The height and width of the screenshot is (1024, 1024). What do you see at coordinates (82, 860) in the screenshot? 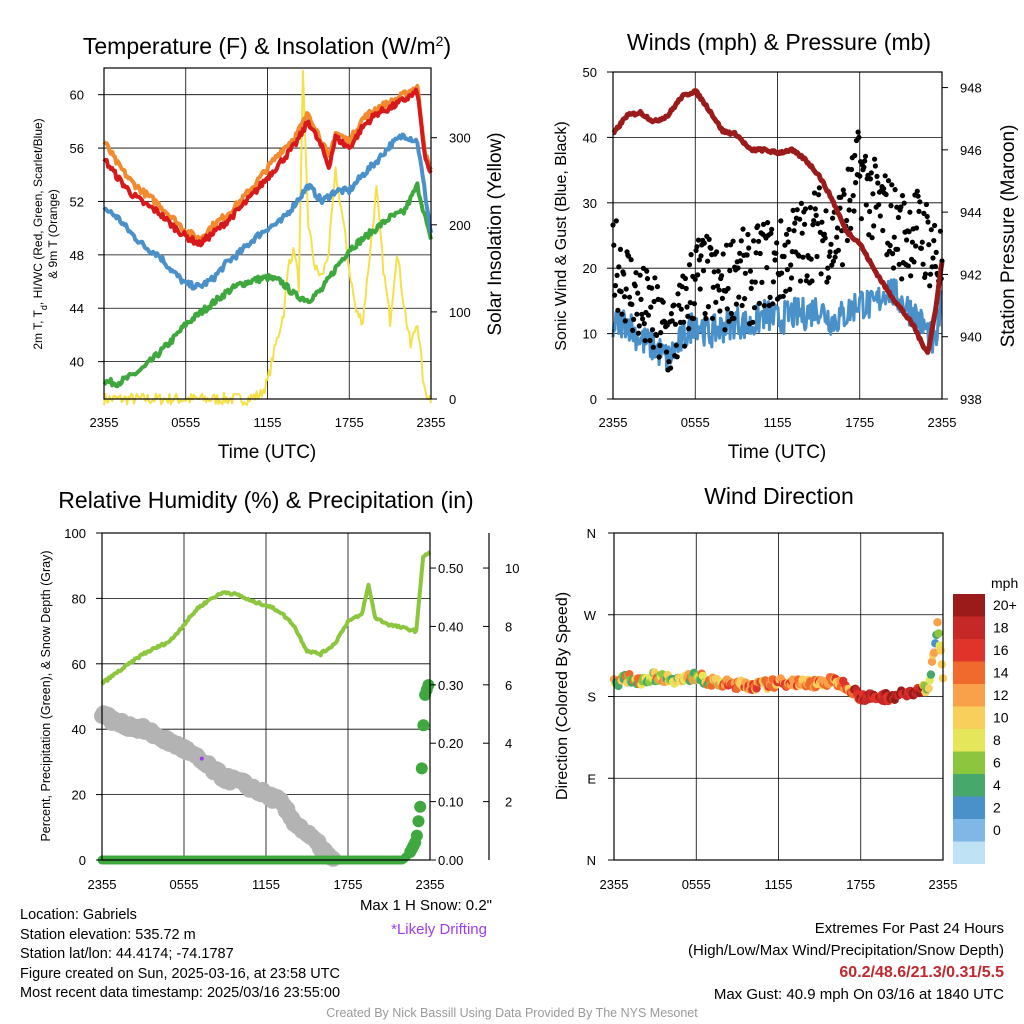
I see `y-tick-label: 0` at bounding box center [82, 860].